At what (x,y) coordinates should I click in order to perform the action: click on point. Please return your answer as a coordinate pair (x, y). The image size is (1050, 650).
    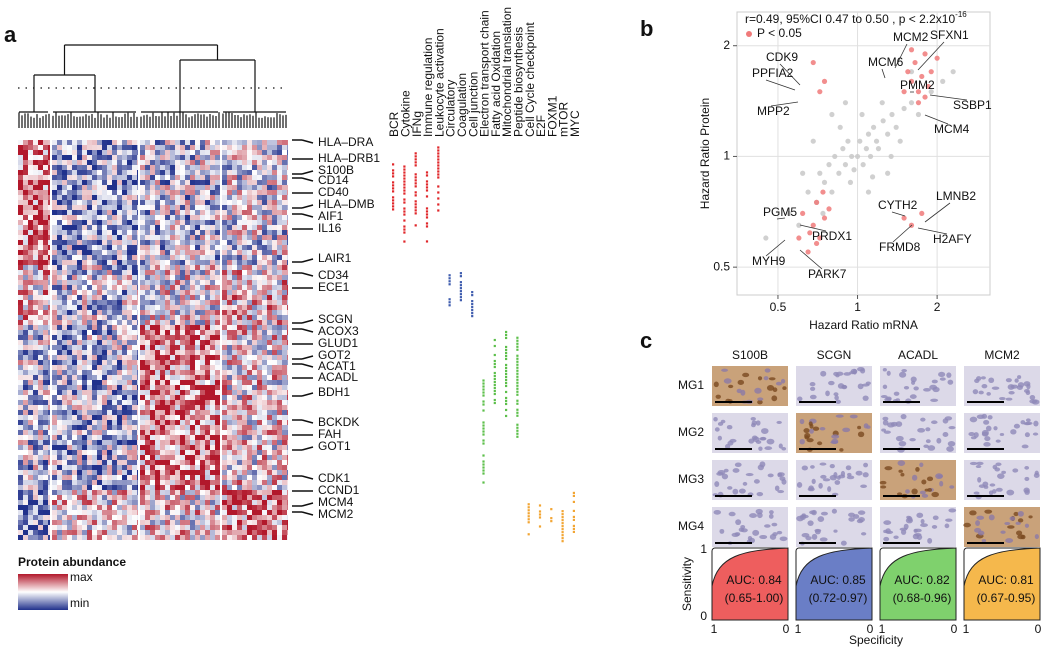
    Looking at the image, I should click on (842, 148).